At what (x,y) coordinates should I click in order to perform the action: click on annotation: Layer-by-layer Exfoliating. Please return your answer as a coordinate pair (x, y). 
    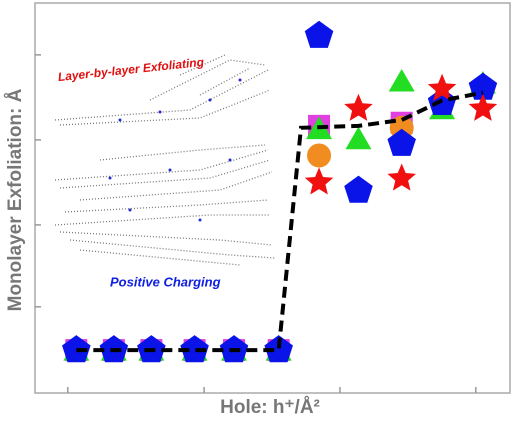
    Looking at the image, I should click on (131, 69).